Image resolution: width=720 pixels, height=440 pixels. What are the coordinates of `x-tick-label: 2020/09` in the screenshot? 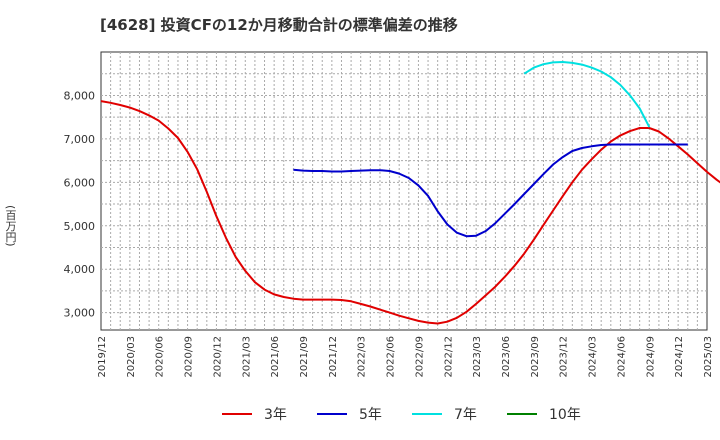 It's located at (189, 357).